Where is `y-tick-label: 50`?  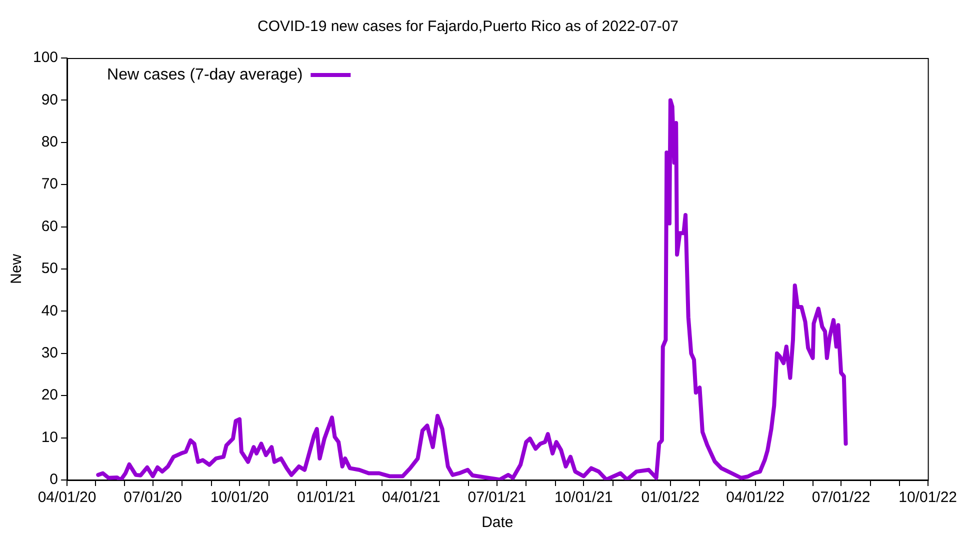
y-tick-label: 50 is located at coordinates (49, 269).